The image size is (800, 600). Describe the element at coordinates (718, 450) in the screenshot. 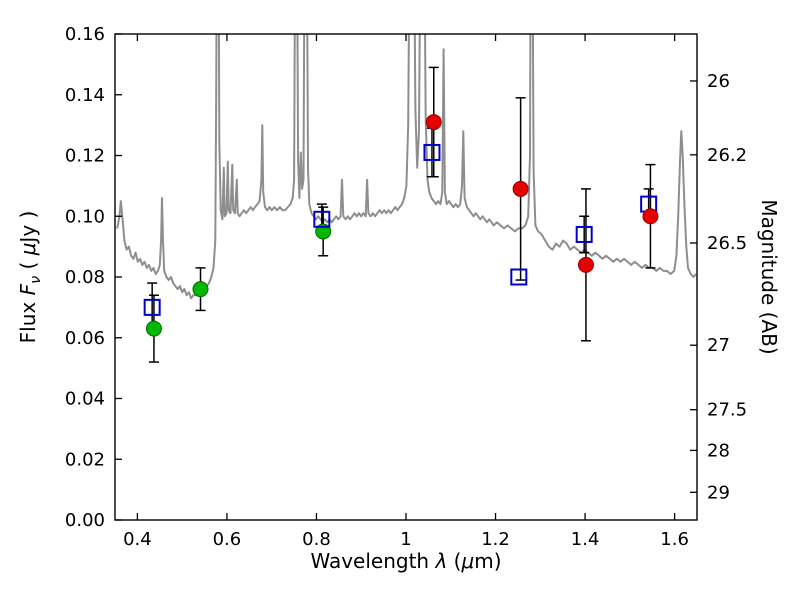

I see `y-tick-label-right: 28` at that location.